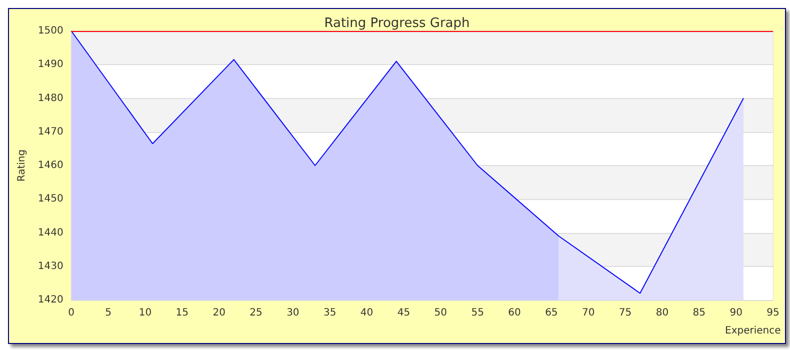 This screenshot has height=350, width=790. I want to click on x-tick-label: 65, so click(551, 313).